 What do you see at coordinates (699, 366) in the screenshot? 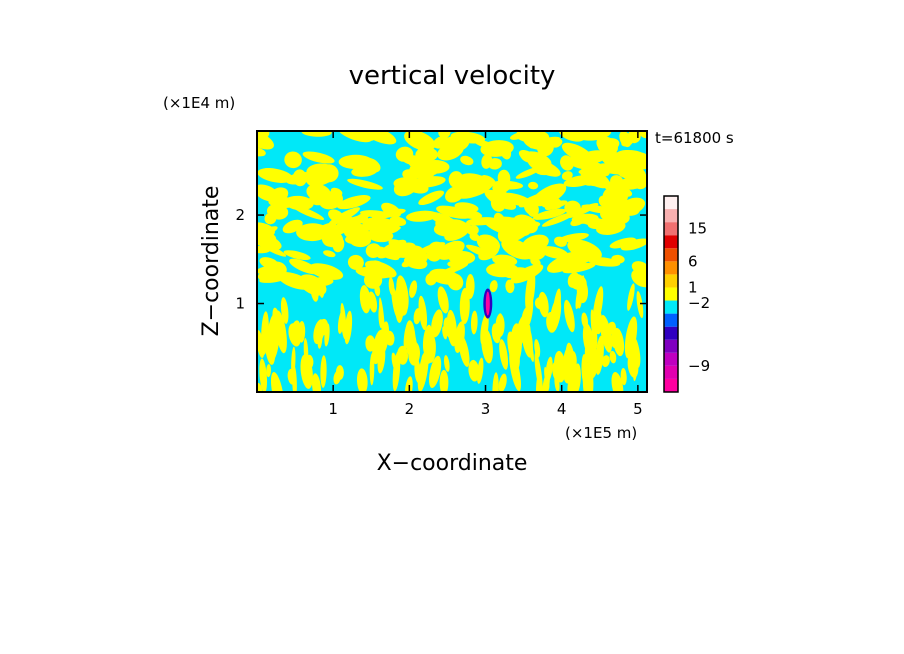
I see `colorbar-label: −9` at bounding box center [699, 366].